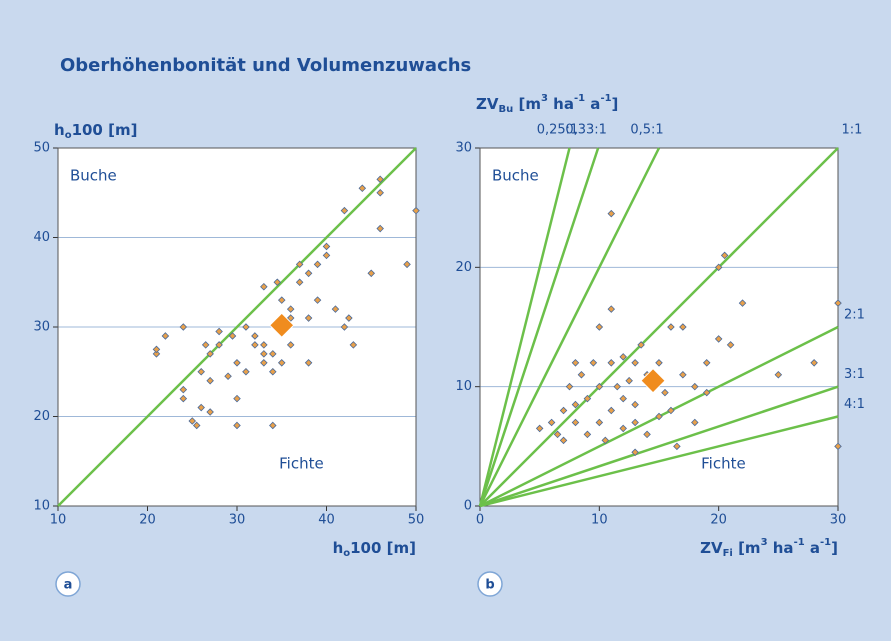 The image size is (891, 641). Describe the element at coordinates (764, 542) in the screenshot. I see `label-sup: 3` at that location.